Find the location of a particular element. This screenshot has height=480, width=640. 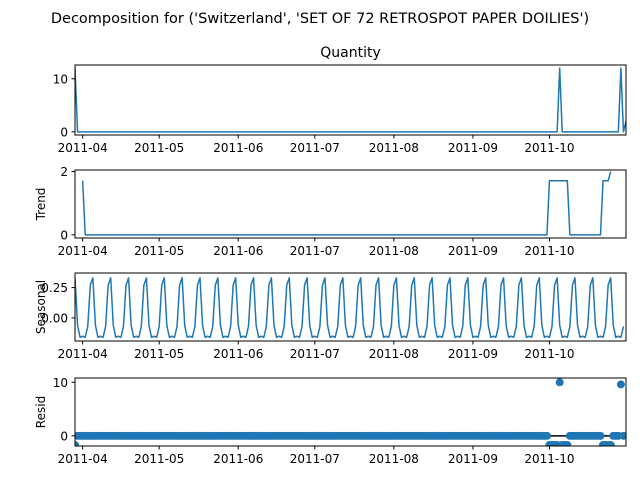

seasonal-line is located at coordinates (350, 308).